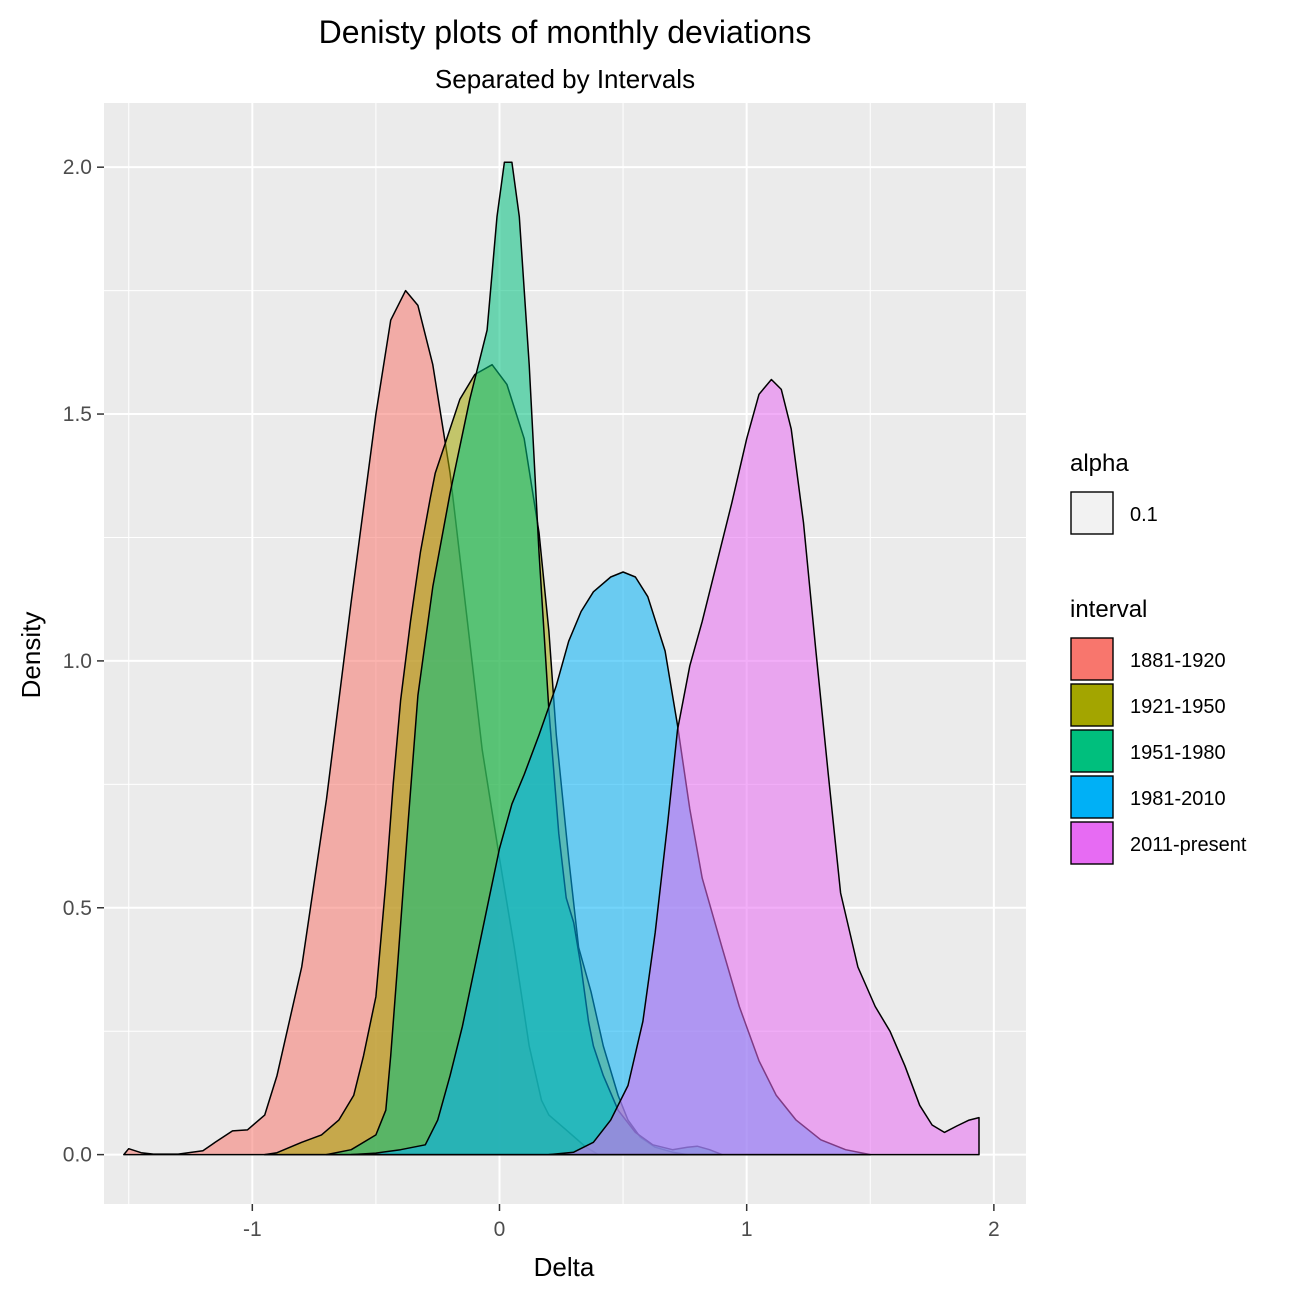  I want to click on x-tick-label: 2, so click(994, 1229).